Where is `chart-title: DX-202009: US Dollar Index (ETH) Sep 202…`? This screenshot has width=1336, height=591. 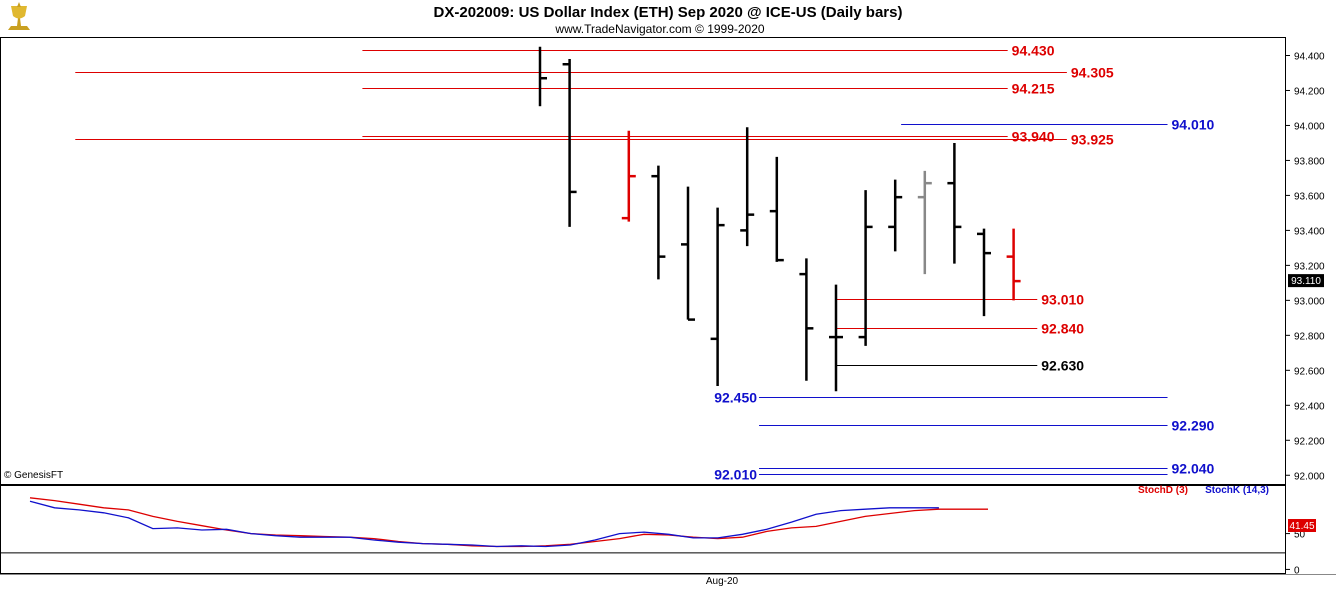
chart-title: DX-202009: US Dollar Index (ETH) Sep 202… is located at coordinates (668, 12).